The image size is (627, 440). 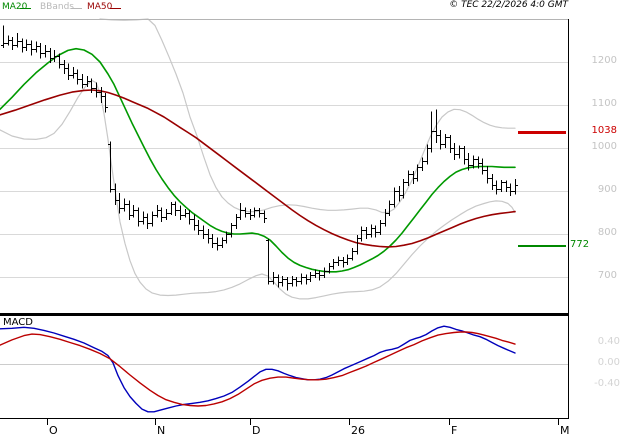 What do you see at coordinates (76, 8) in the screenshot?
I see `legend-bbands-dash-icon` at bounding box center [76, 8].